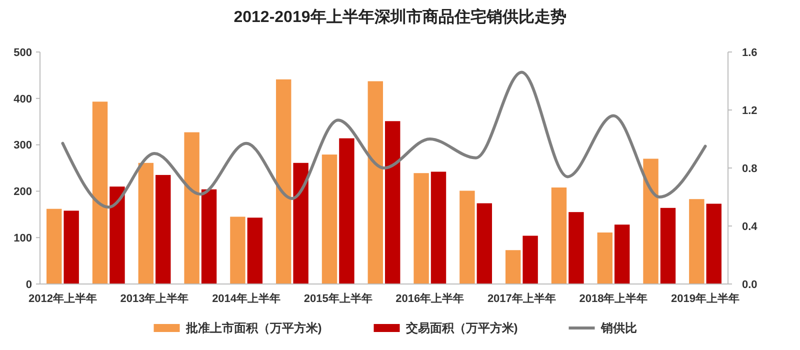 The width and height of the screenshot is (800, 350). I want to click on legend-label: 销供比, so click(618, 328).